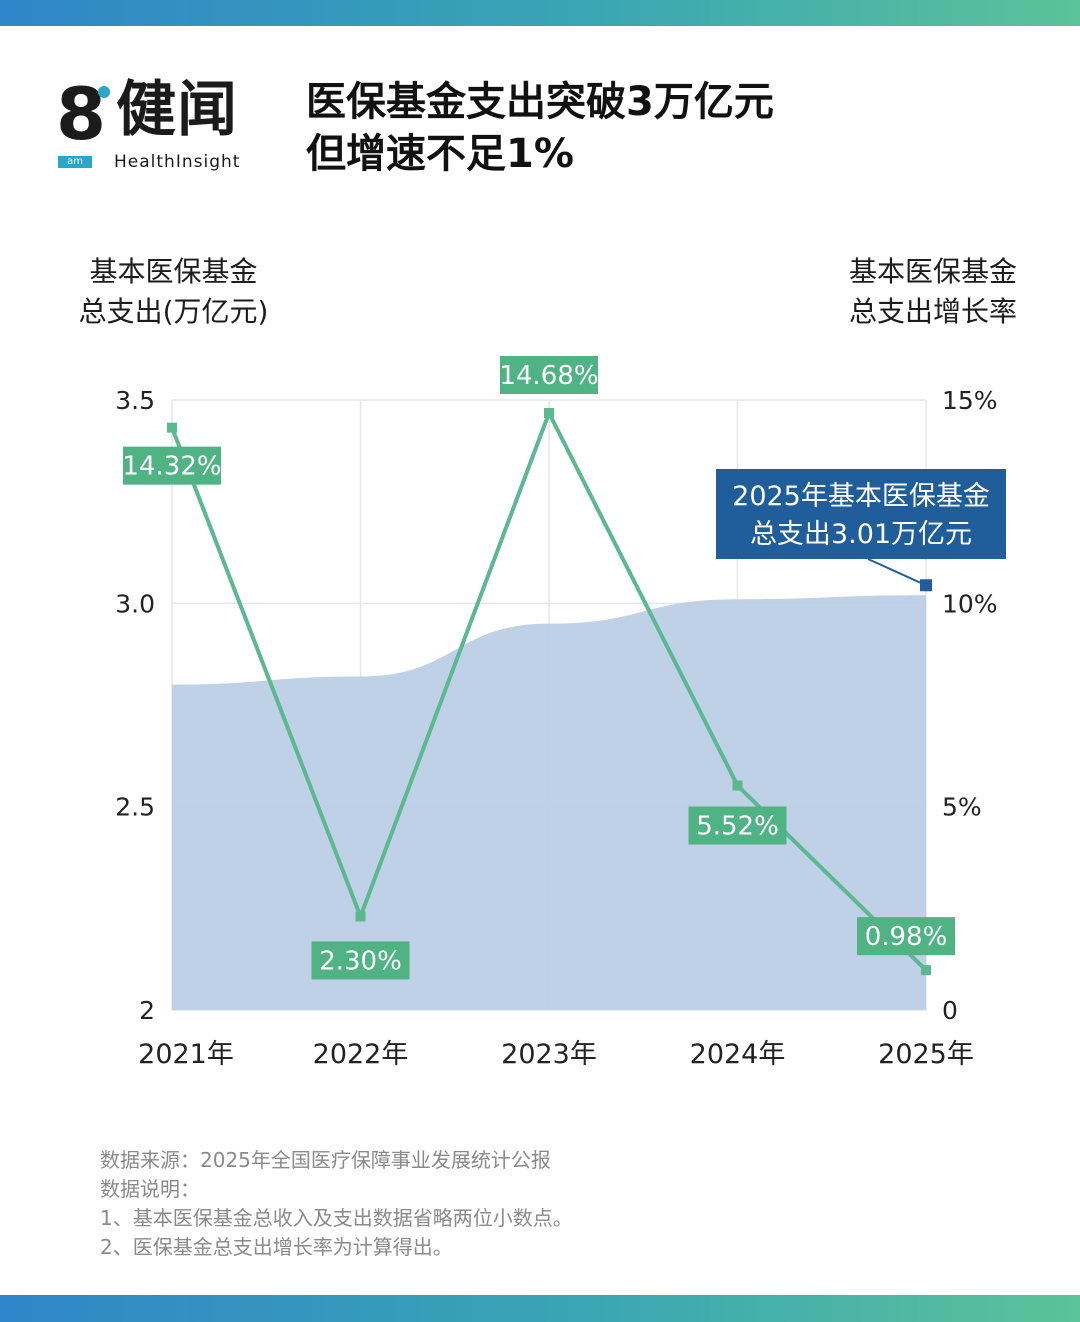 This screenshot has height=1322, width=1080. What do you see at coordinates (970, 400) in the screenshot?
I see `right-tick-label: 15%` at bounding box center [970, 400].